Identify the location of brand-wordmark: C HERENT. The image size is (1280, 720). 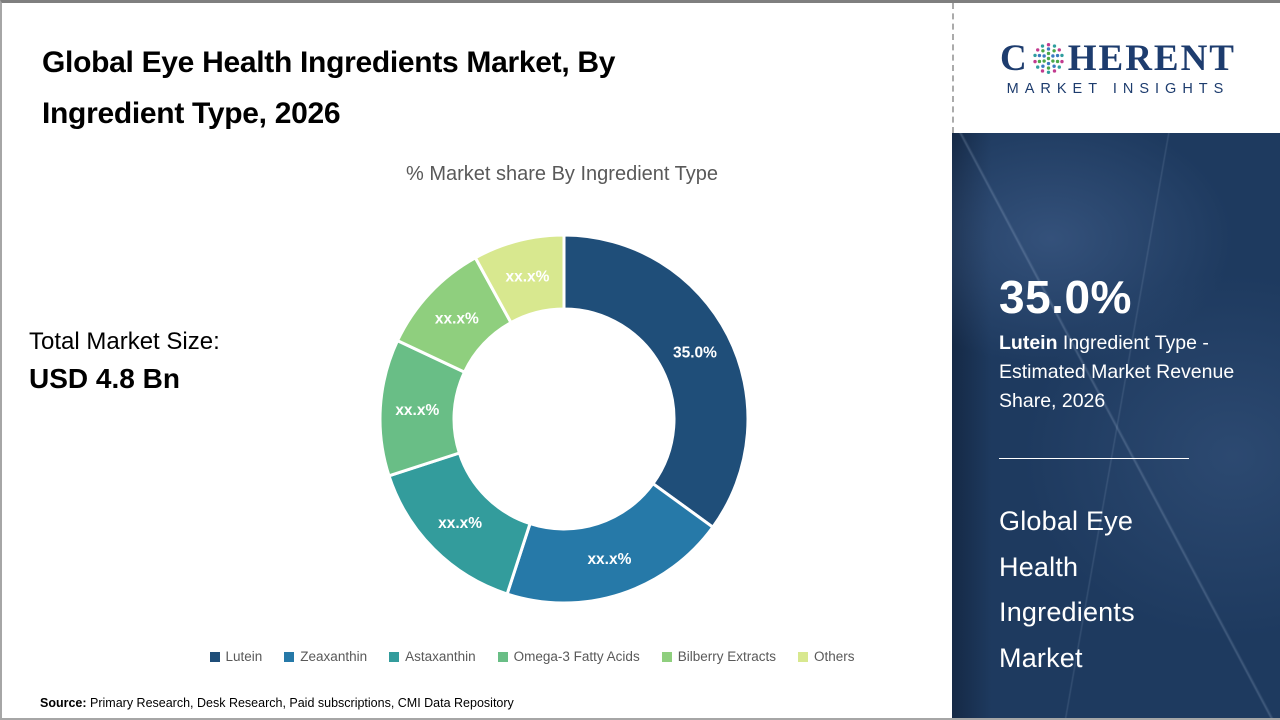
(1118, 58).